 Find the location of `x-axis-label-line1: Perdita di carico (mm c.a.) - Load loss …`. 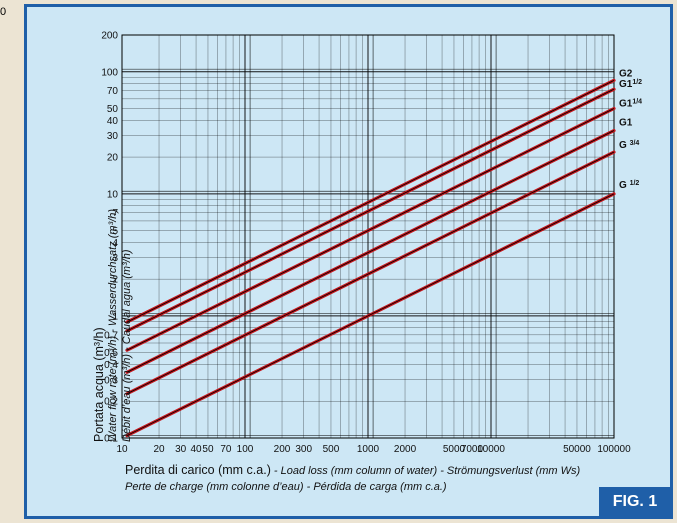

x-axis-label-line1: Perdita di carico (mm c.a.) - Load loss … is located at coordinates (352, 470).